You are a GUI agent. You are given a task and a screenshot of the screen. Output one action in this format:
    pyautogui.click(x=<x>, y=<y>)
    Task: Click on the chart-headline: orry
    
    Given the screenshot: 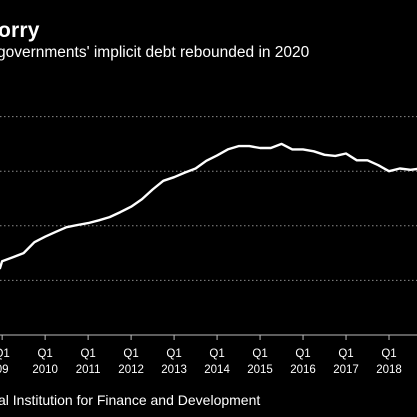 What is the action you would take?
    pyautogui.click(x=20, y=30)
    